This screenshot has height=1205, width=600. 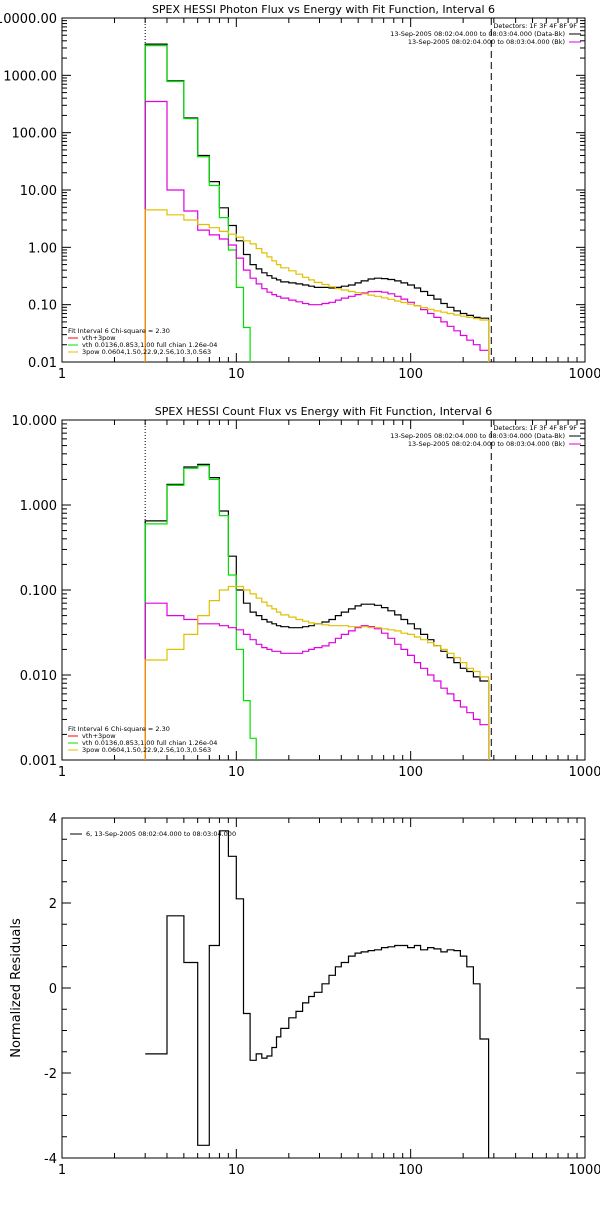 What do you see at coordinates (50, 1074) in the screenshot?
I see `y-tick-label: -2` at bounding box center [50, 1074].